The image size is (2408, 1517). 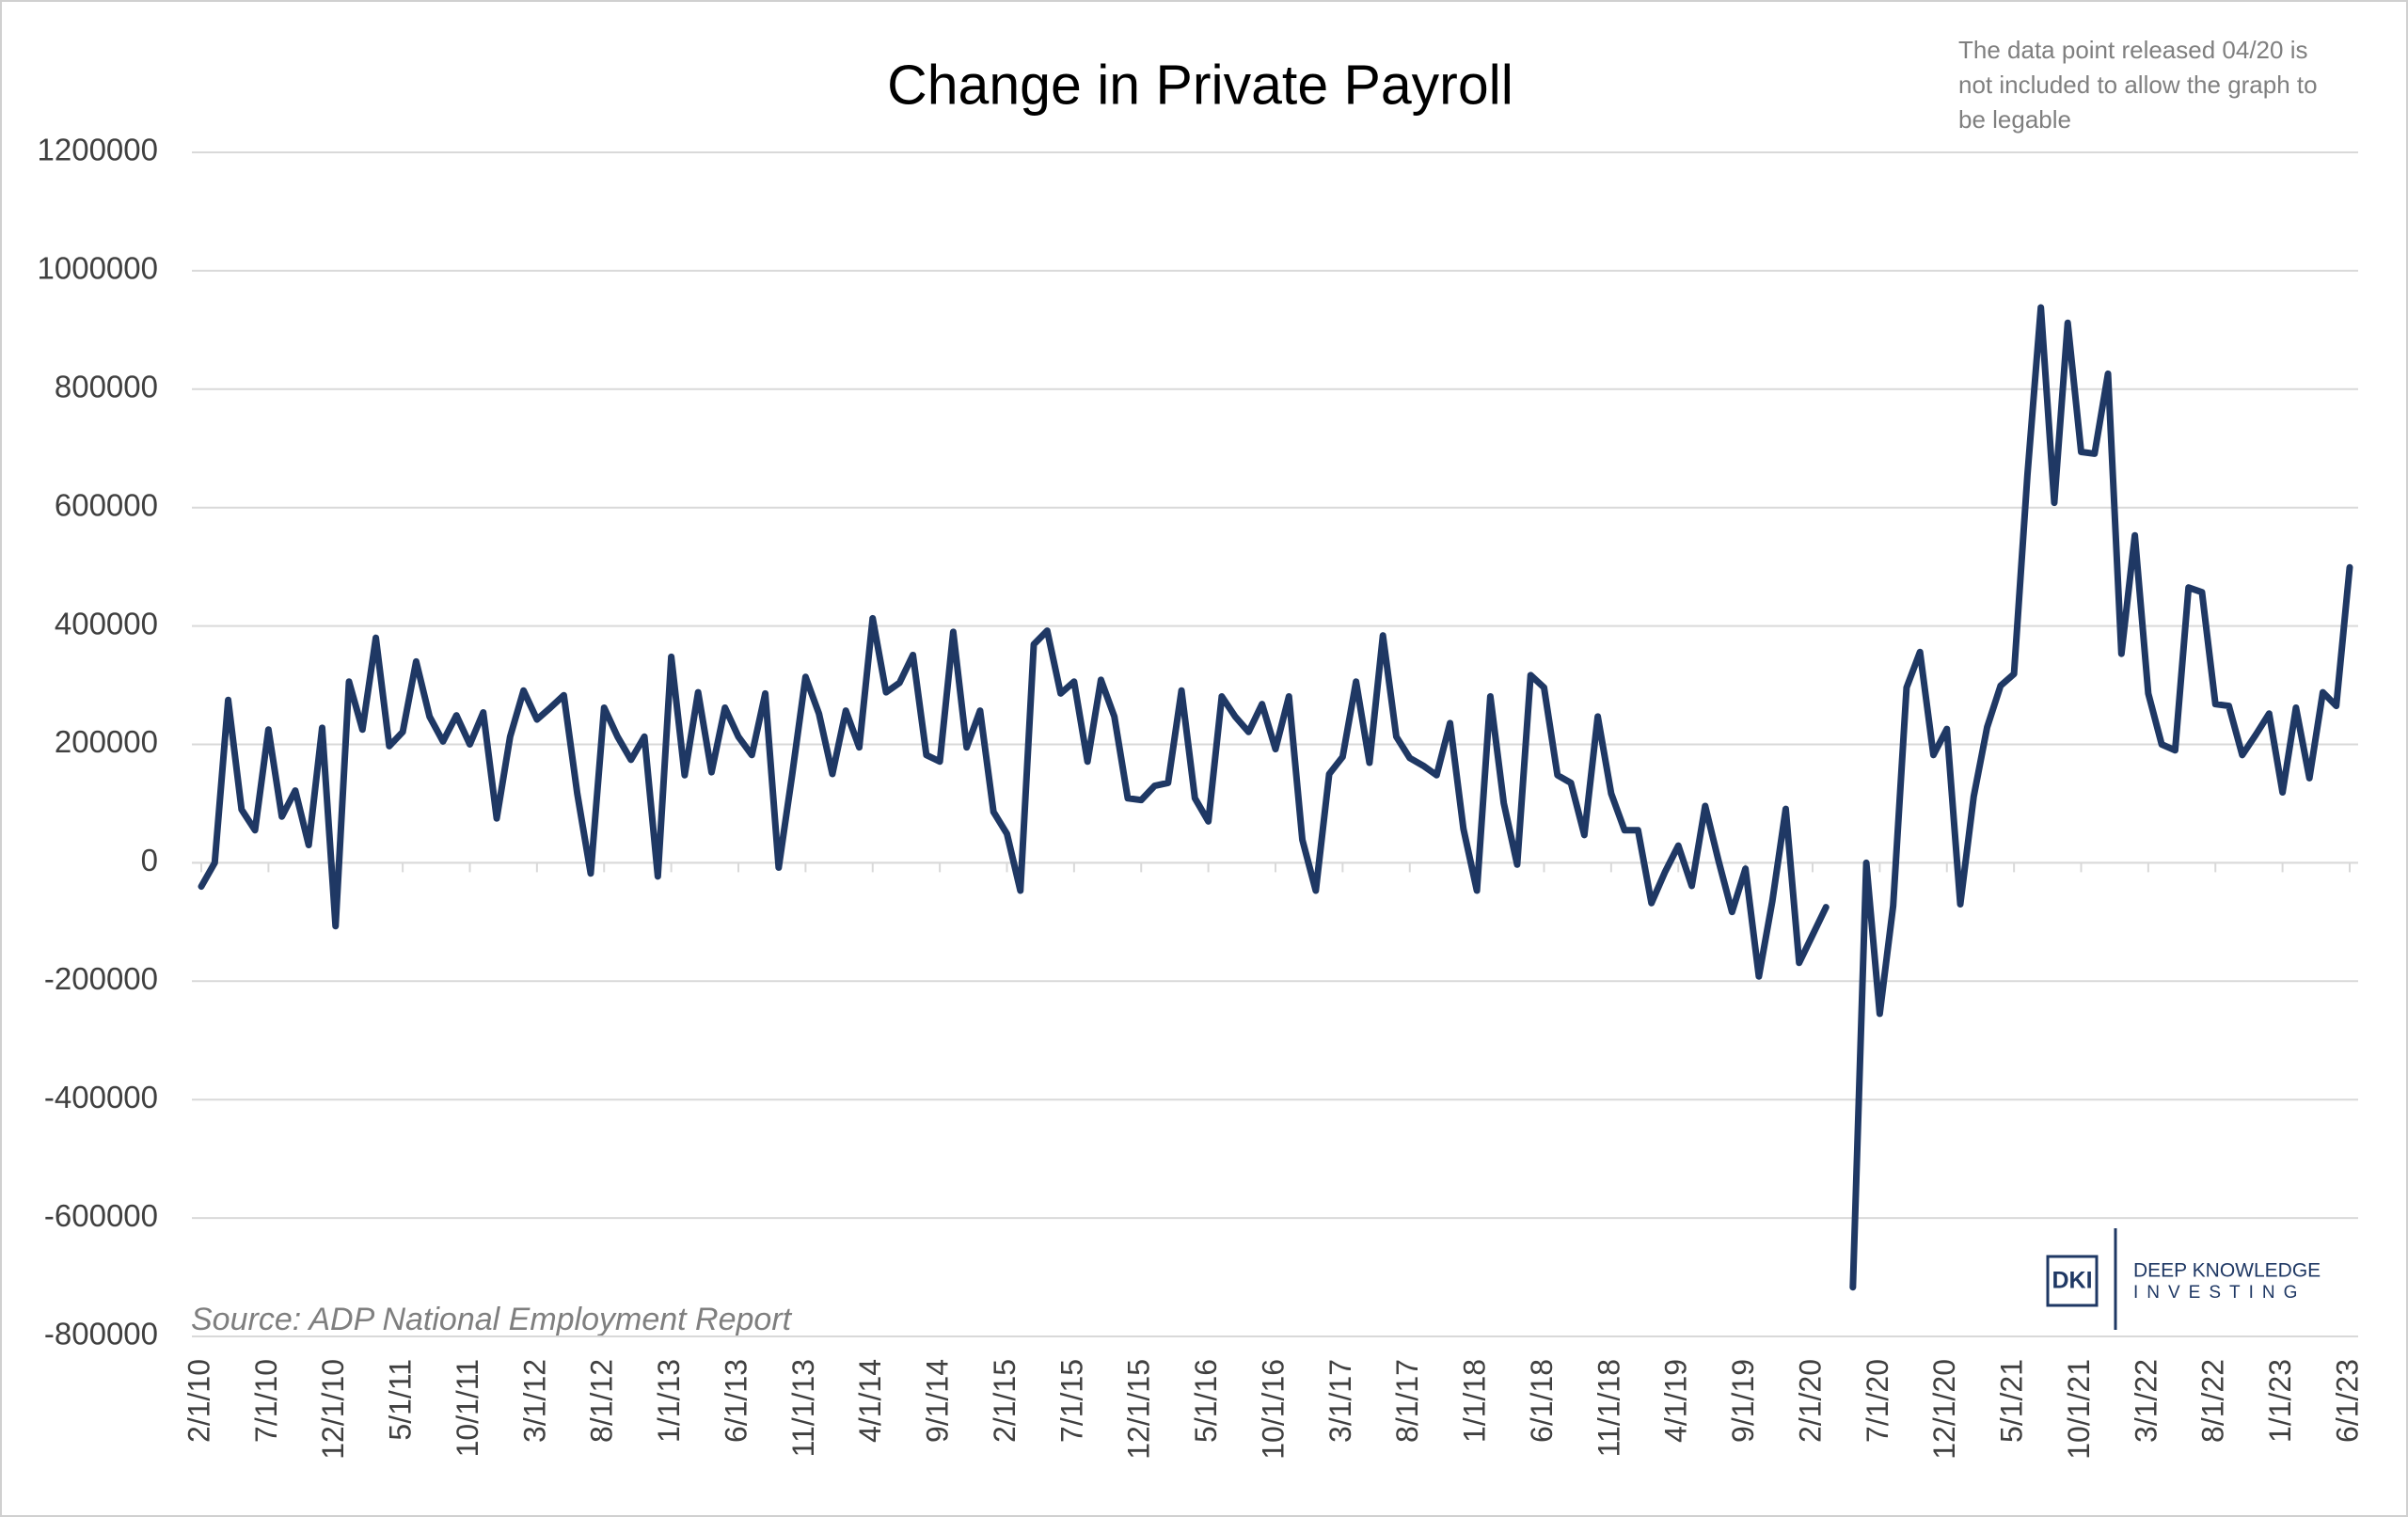 What do you see at coordinates (602, 1401) in the screenshot?
I see `x-tick-label: 8/1/12` at bounding box center [602, 1401].